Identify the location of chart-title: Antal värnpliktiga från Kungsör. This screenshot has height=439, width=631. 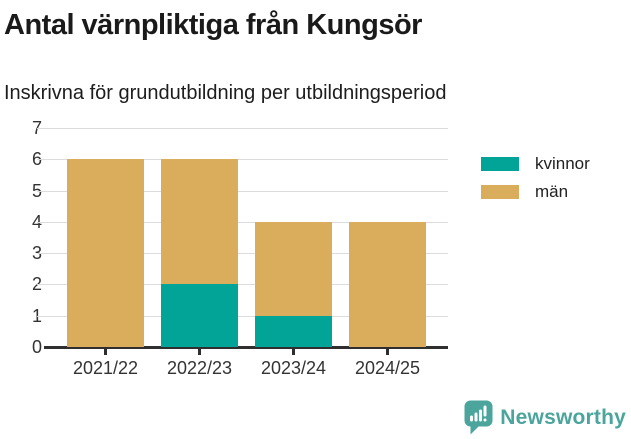
(213, 25).